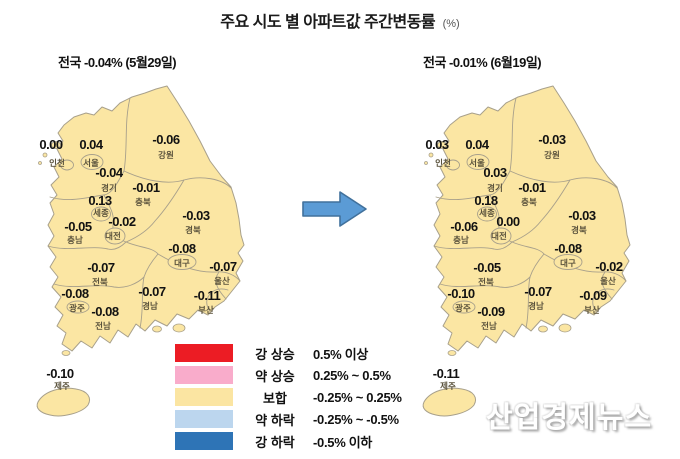 The image size is (680, 459). What do you see at coordinates (529, 202) in the screenshot?
I see `region-name: 충북` at bounding box center [529, 202].